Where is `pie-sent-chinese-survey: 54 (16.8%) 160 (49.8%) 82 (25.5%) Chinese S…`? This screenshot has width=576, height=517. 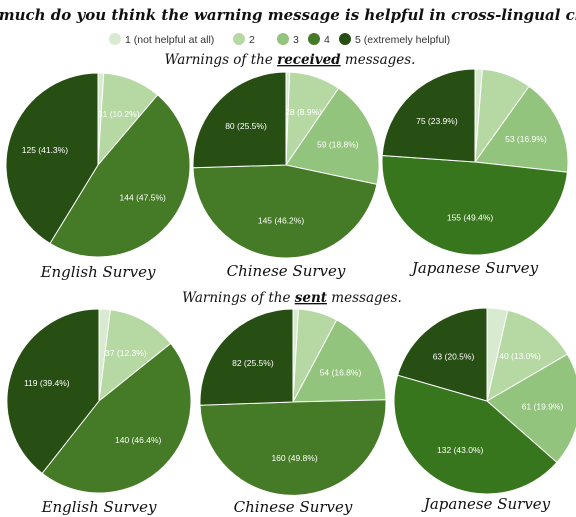
pie-sent-chinese-survey: 54 (16.8%) 160 (49.8%) 82 (25.5%) Chinese S… is located at coordinates (293, 412).